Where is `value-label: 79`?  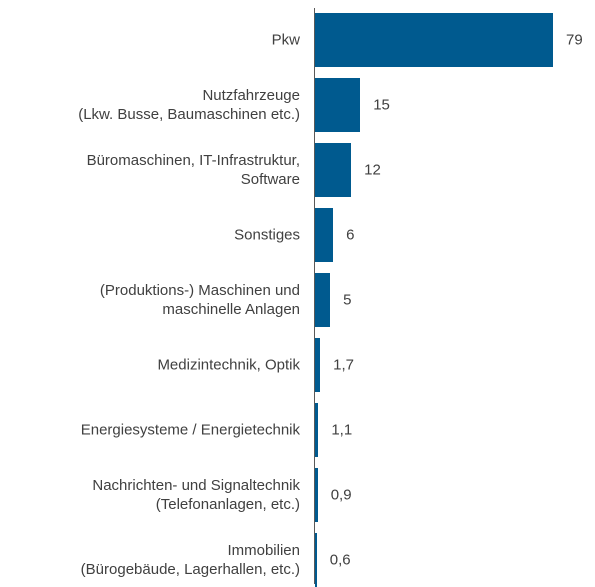
value-label: 79 is located at coordinates (574, 40).